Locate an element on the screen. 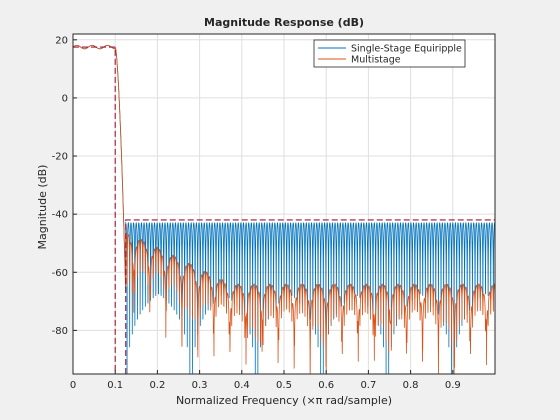 The width and height of the screenshot is (560, 420). x-tick-label: 0 is located at coordinates (73, 385).